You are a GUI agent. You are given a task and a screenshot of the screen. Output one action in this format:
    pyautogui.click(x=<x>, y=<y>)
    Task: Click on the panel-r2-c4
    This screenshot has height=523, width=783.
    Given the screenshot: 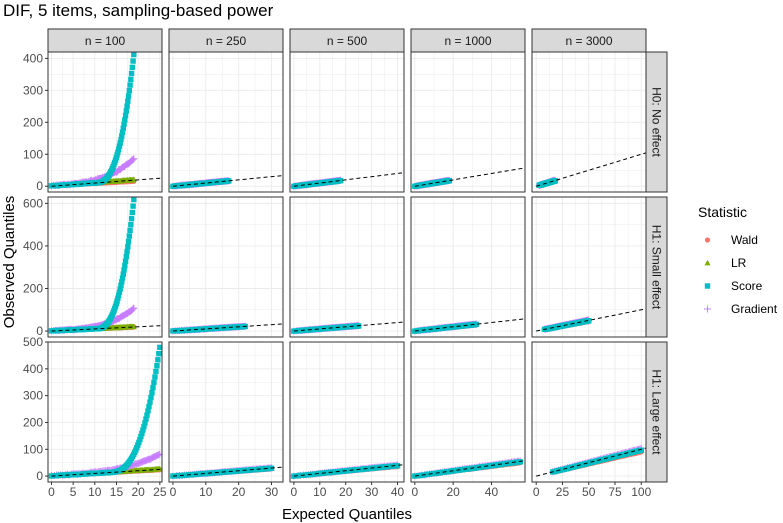 What is the action you would take?
    pyautogui.click(x=468, y=267)
    